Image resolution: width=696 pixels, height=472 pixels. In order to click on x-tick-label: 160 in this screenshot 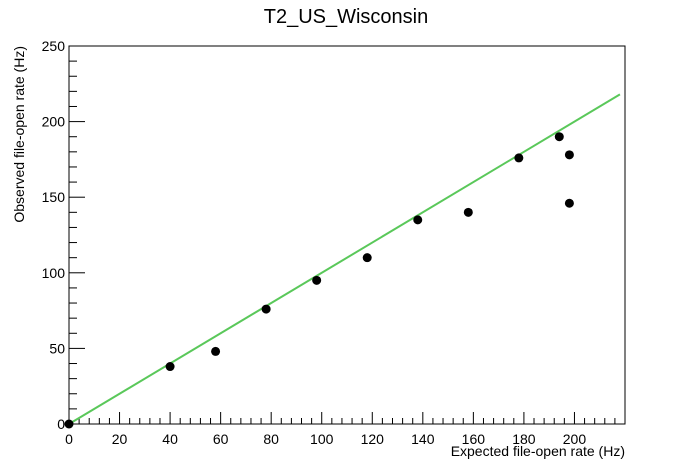, I will do `click(474, 439)`.